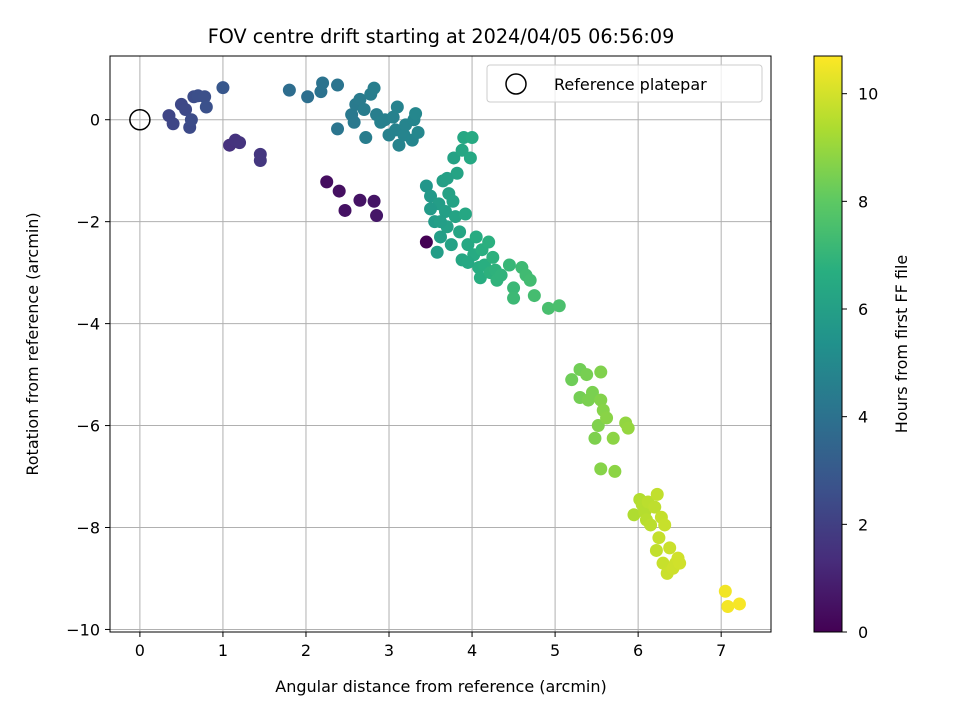 Image resolution: width=960 pixels, height=720 pixels. I want to click on y-tick-label: −10, so click(83, 629).